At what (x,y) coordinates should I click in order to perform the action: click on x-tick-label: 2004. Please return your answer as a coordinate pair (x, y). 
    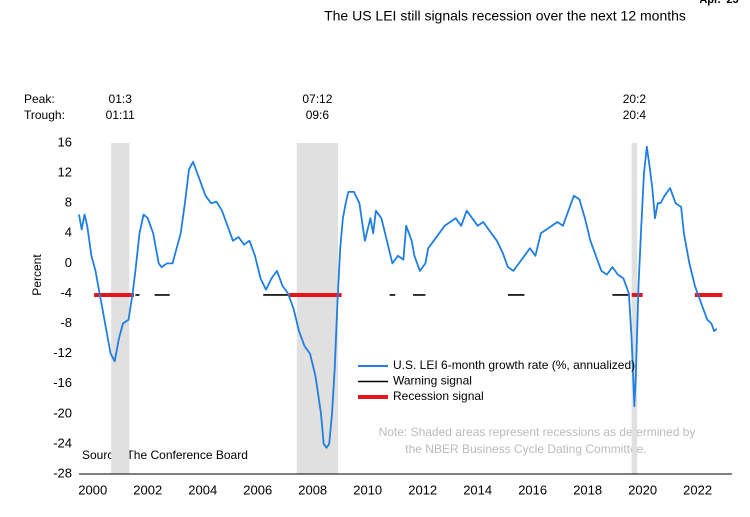
    Looking at the image, I should click on (202, 489).